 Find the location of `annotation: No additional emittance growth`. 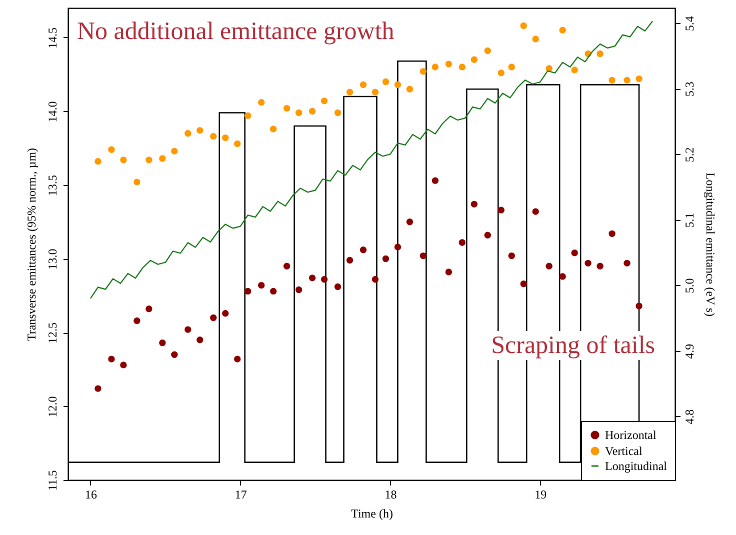

annotation: No additional emittance growth is located at coordinates (236, 31).